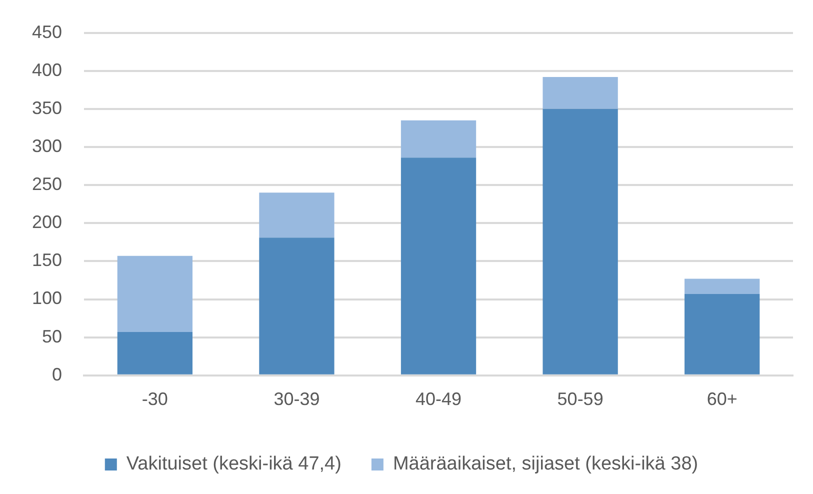 The image size is (813, 494). I want to click on x-tick-label: -30, so click(155, 399).